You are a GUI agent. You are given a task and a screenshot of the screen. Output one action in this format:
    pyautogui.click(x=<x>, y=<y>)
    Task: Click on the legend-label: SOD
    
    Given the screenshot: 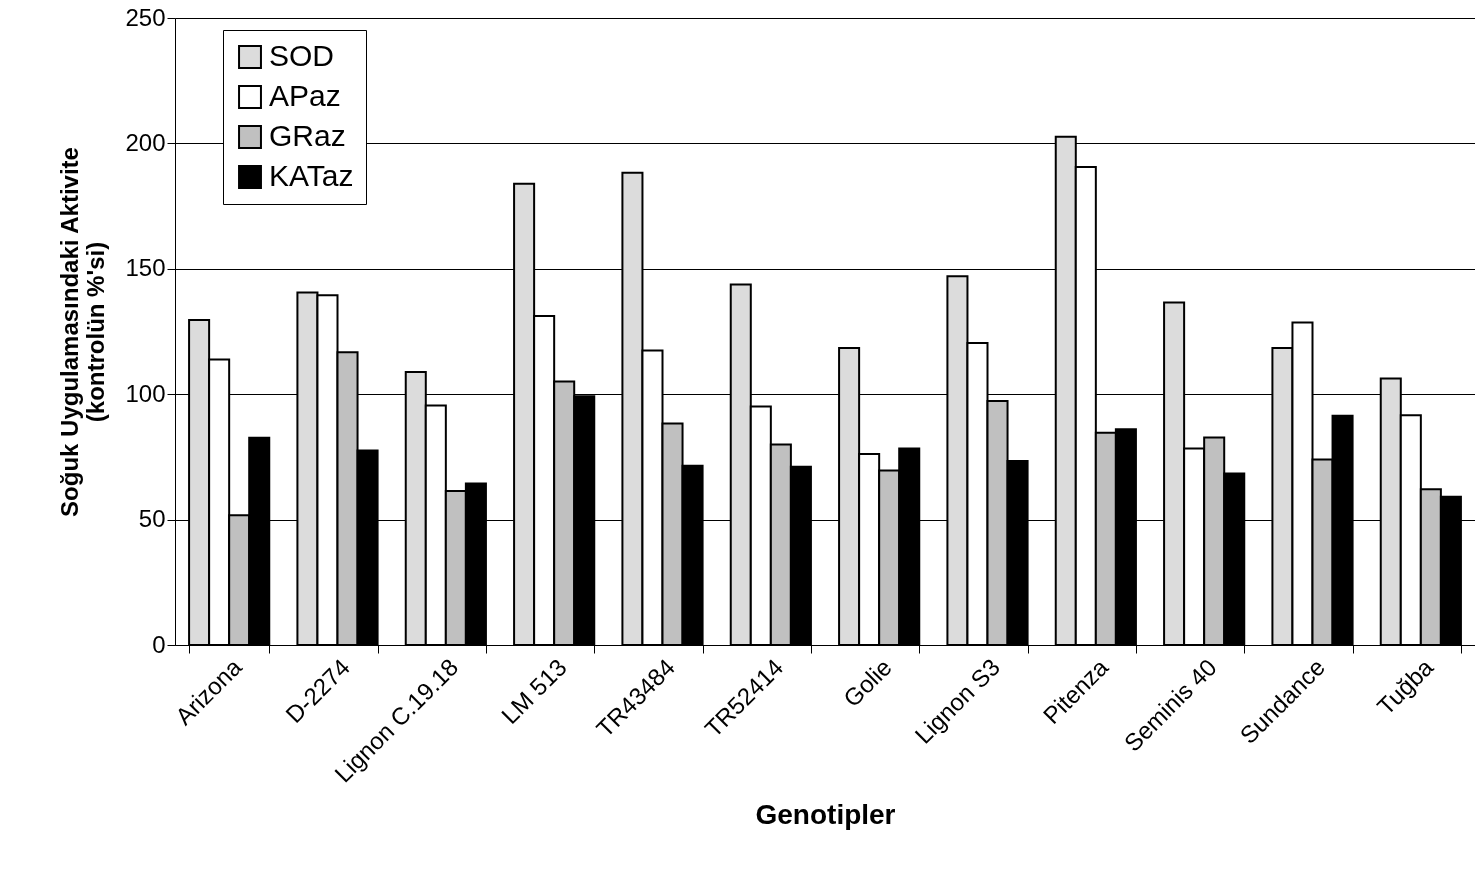 What is the action you would take?
    pyautogui.click(x=302, y=55)
    